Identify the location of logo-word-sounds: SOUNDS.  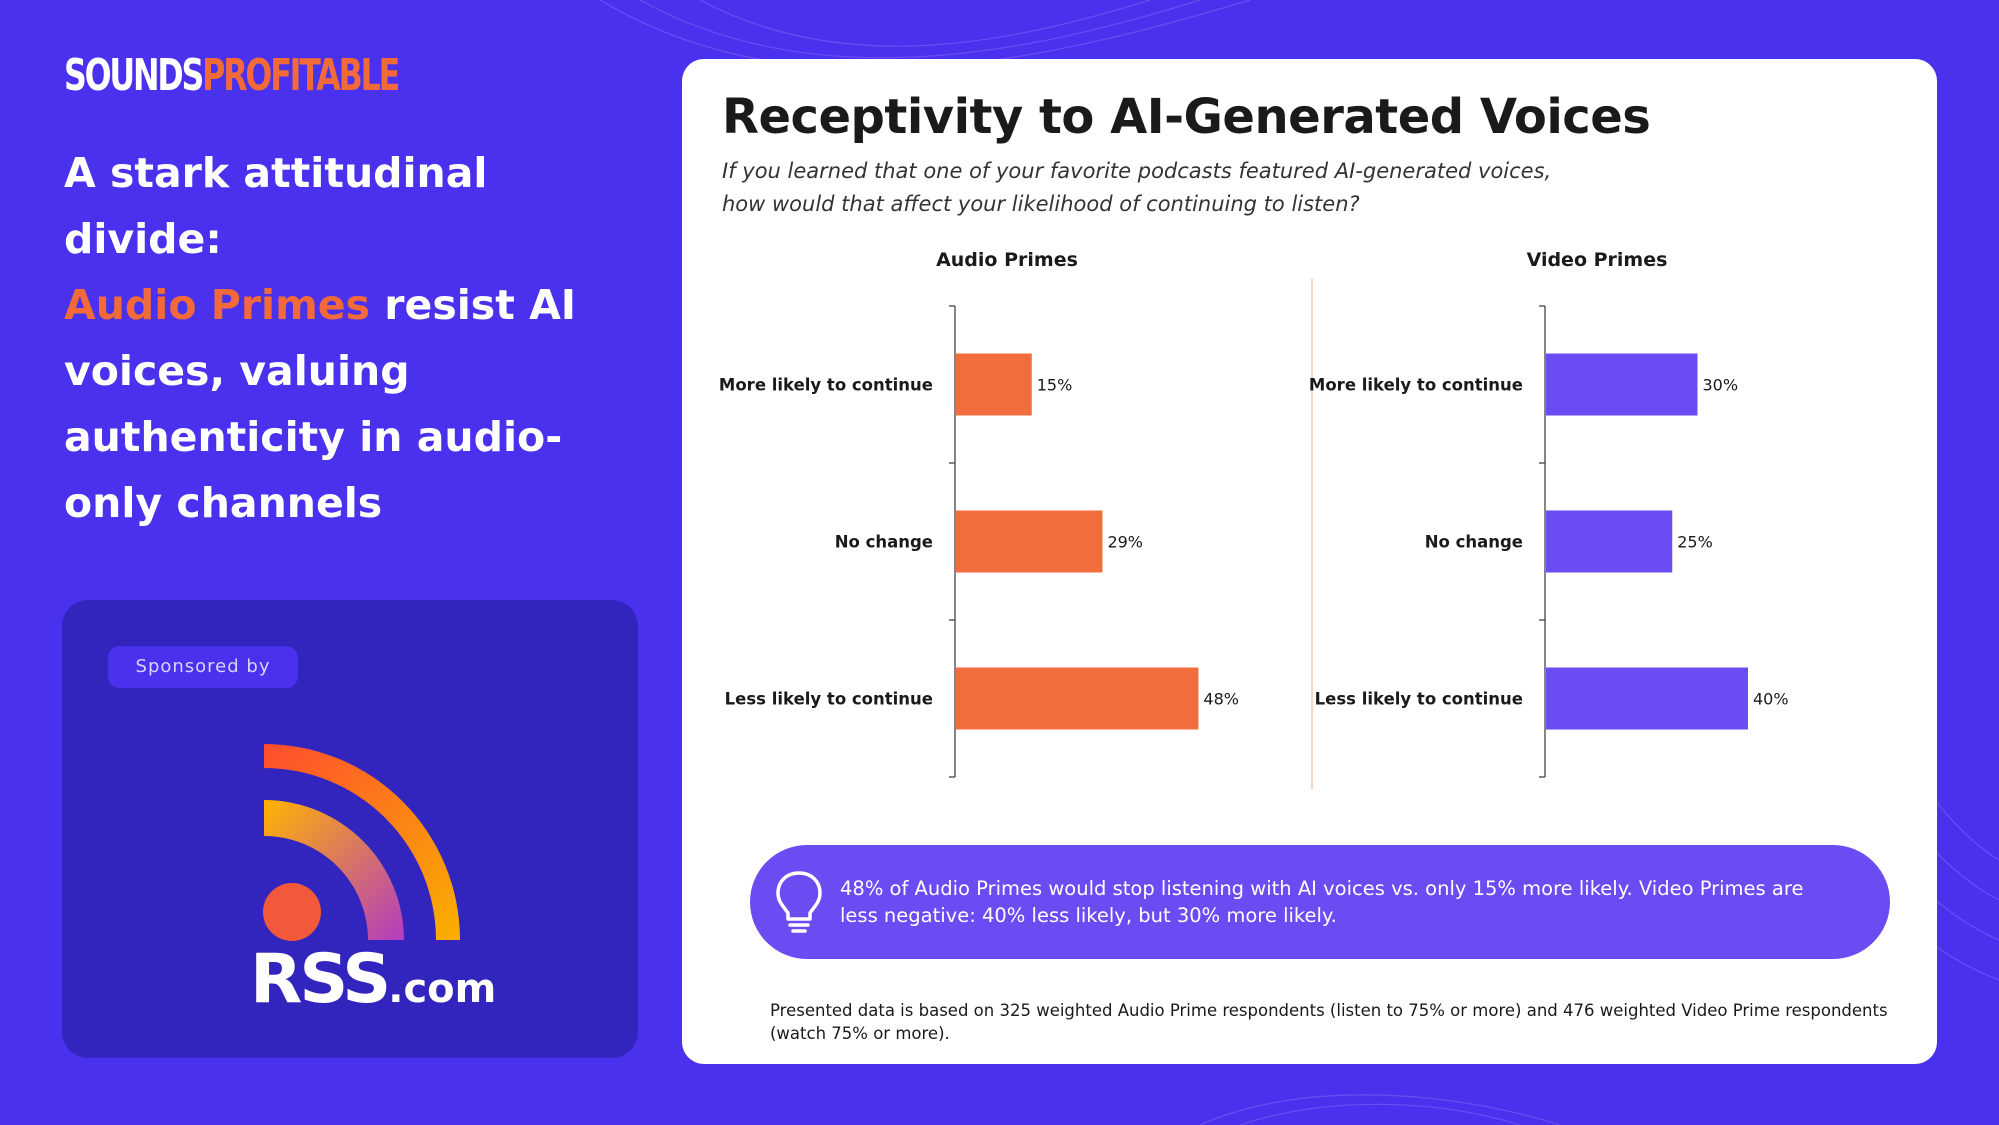
(134, 75).